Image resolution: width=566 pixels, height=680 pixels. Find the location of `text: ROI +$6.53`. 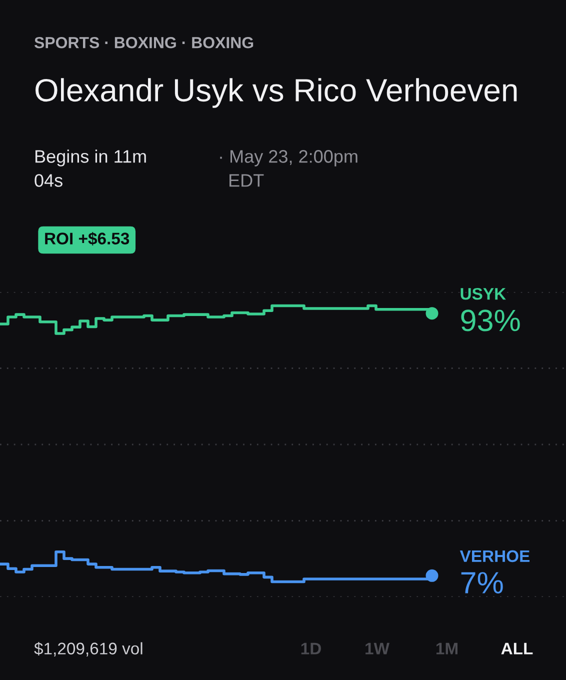

text: ROI +$6.53 is located at coordinates (87, 239).